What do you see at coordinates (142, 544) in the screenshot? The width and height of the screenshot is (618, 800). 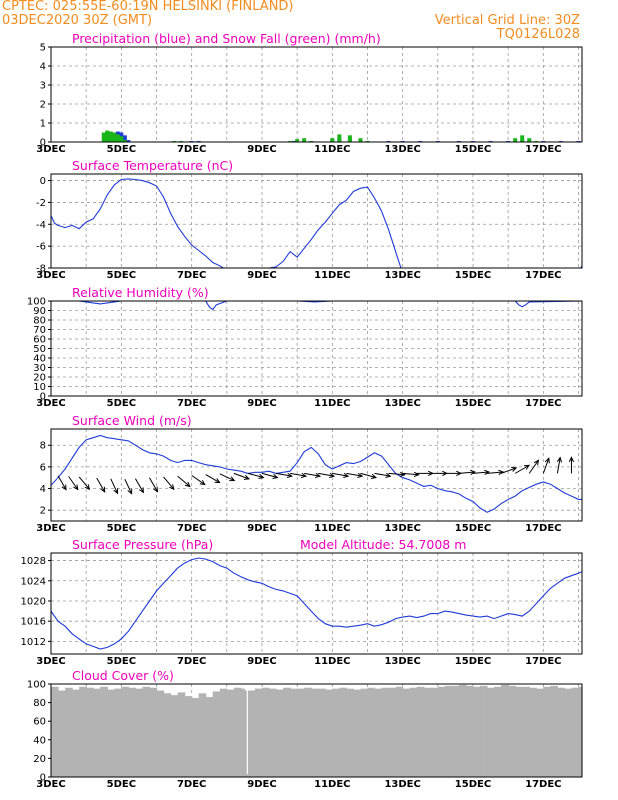 I see `panel-title: Surface Pressure (hPa)` at bounding box center [142, 544].